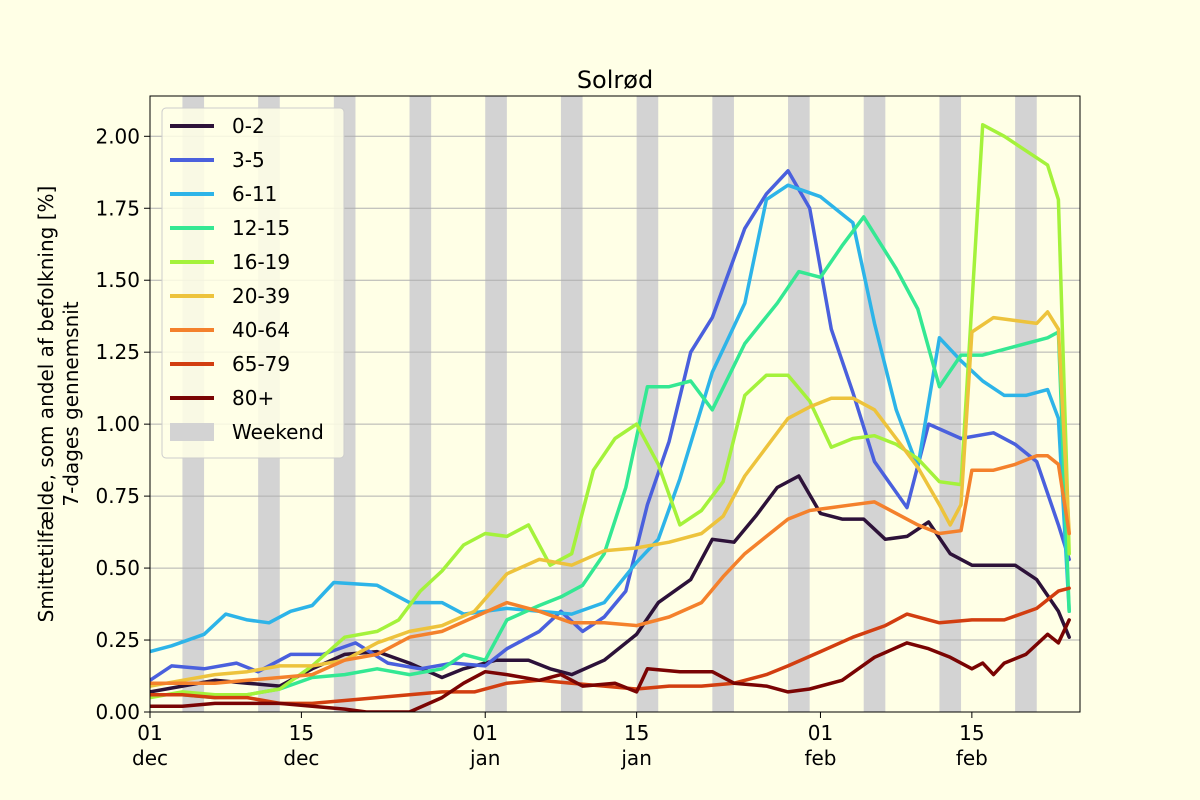  I want to click on series-line-80+, so click(610, 665).